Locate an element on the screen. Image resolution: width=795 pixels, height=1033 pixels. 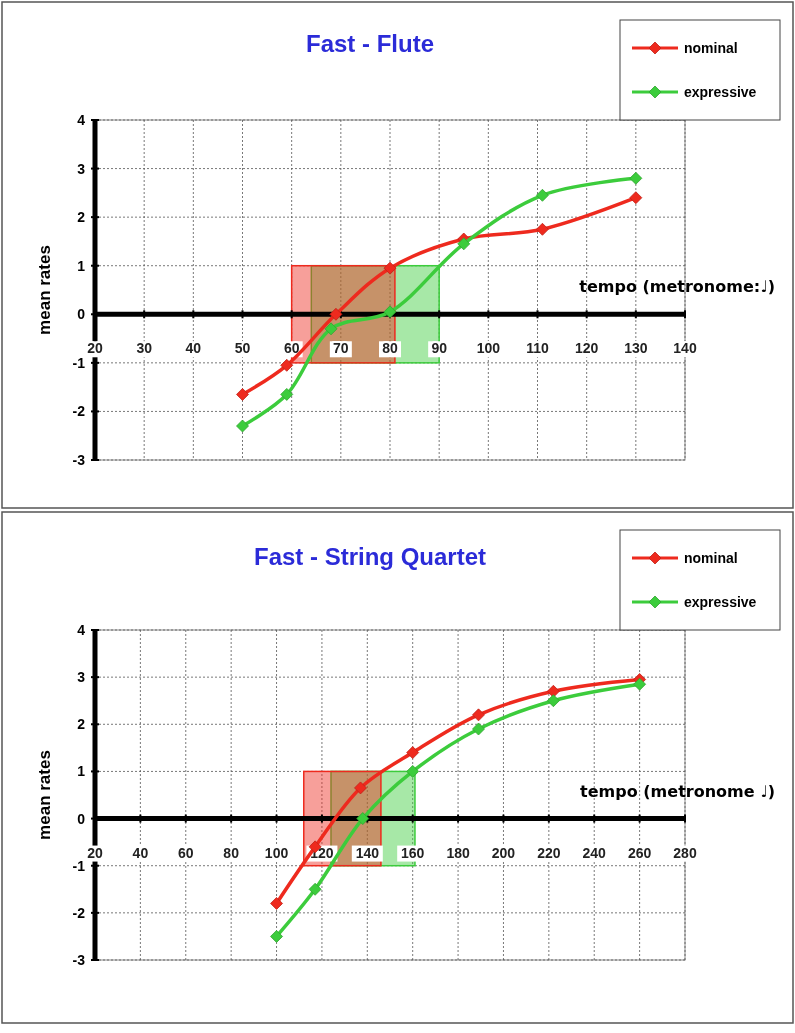
x-tick-label: 280 is located at coordinates (685, 852).